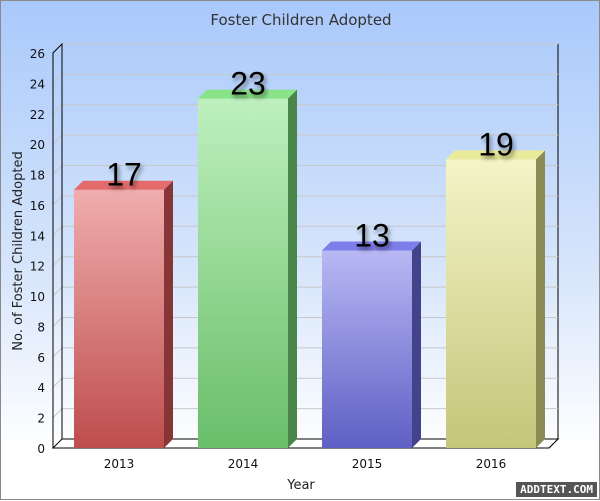 Image resolution: width=600 pixels, height=501 pixels. What do you see at coordinates (416, 344) in the screenshot?
I see `bar-side-2015` at bounding box center [416, 344].